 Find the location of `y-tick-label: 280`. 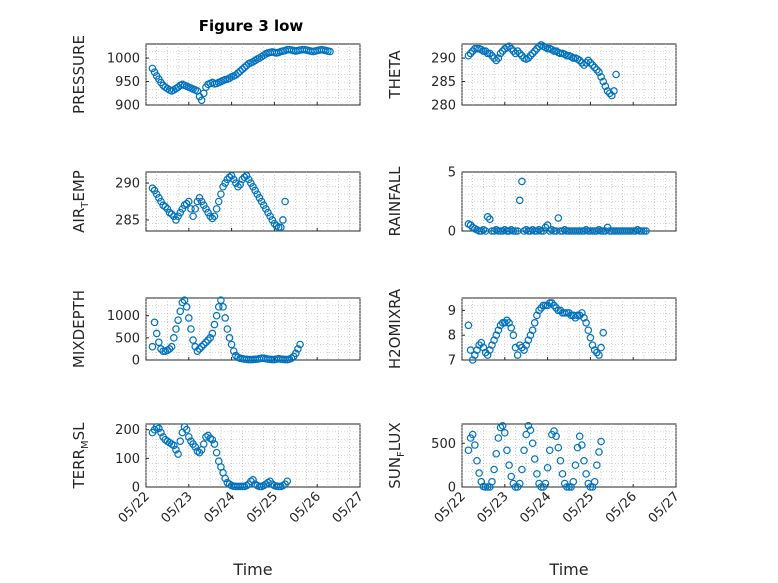

y-tick-label: 280 is located at coordinates (443, 106).